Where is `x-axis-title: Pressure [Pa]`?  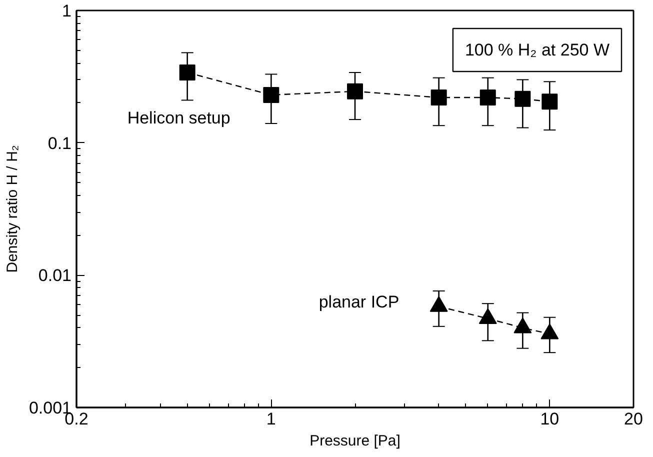
x-axis-title: Pressure [Pa] is located at coordinates (355, 441).